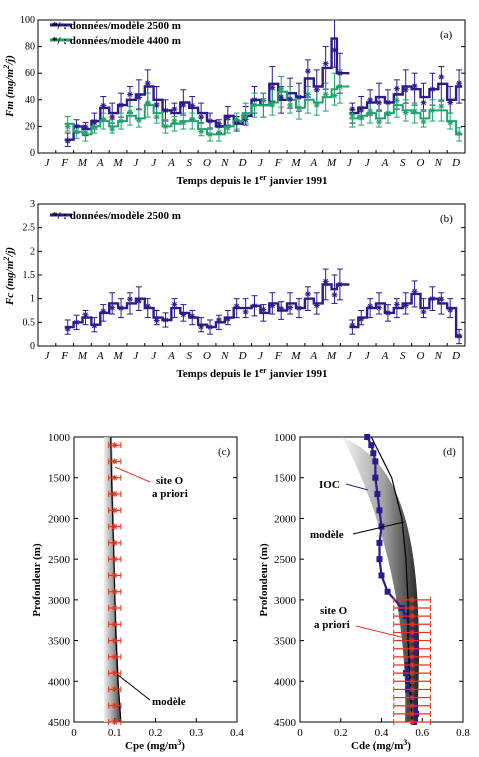 This screenshot has width=479, height=757. Describe the element at coordinates (285, 723) in the screenshot. I see `pd-ytick-label: 4500` at that location.